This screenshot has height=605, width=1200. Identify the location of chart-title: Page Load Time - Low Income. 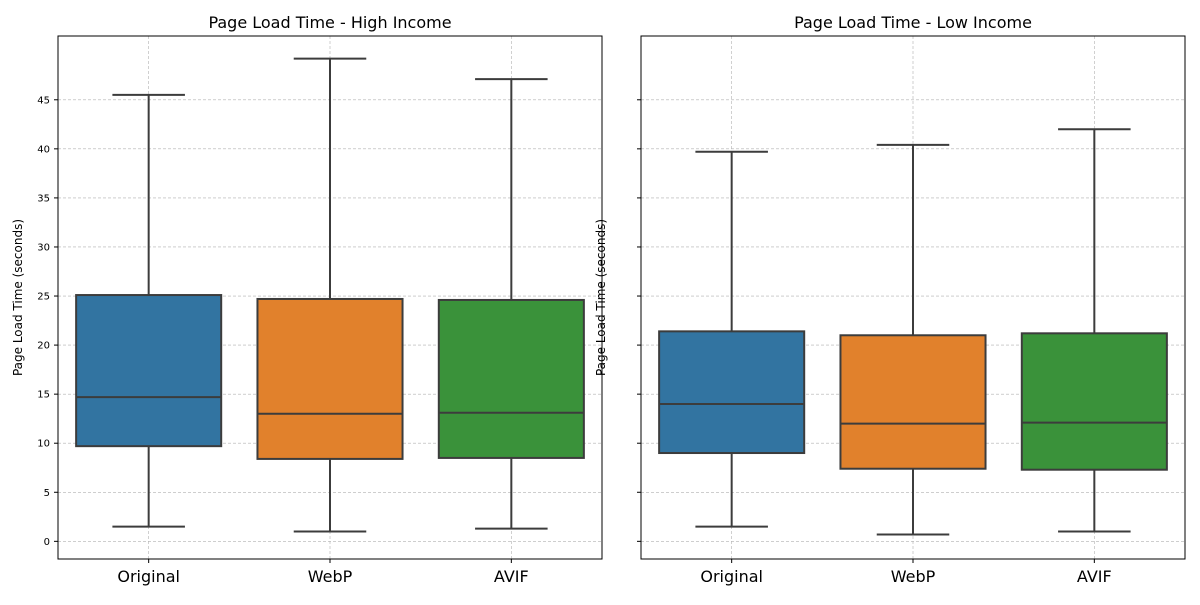
(913, 22).